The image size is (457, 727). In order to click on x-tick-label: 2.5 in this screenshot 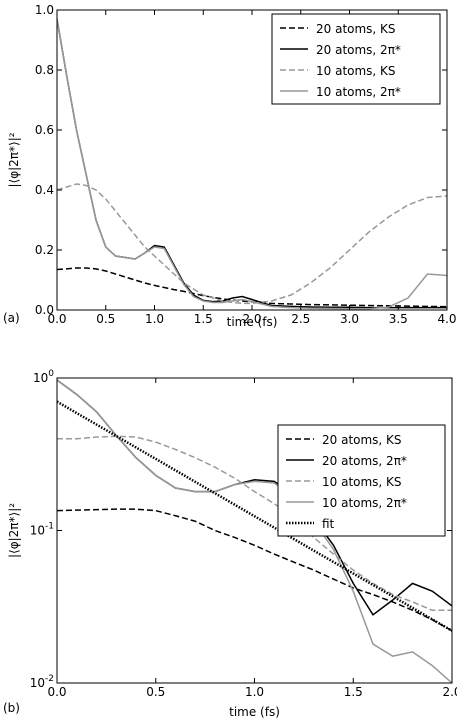, I will do `click(300, 319)`.